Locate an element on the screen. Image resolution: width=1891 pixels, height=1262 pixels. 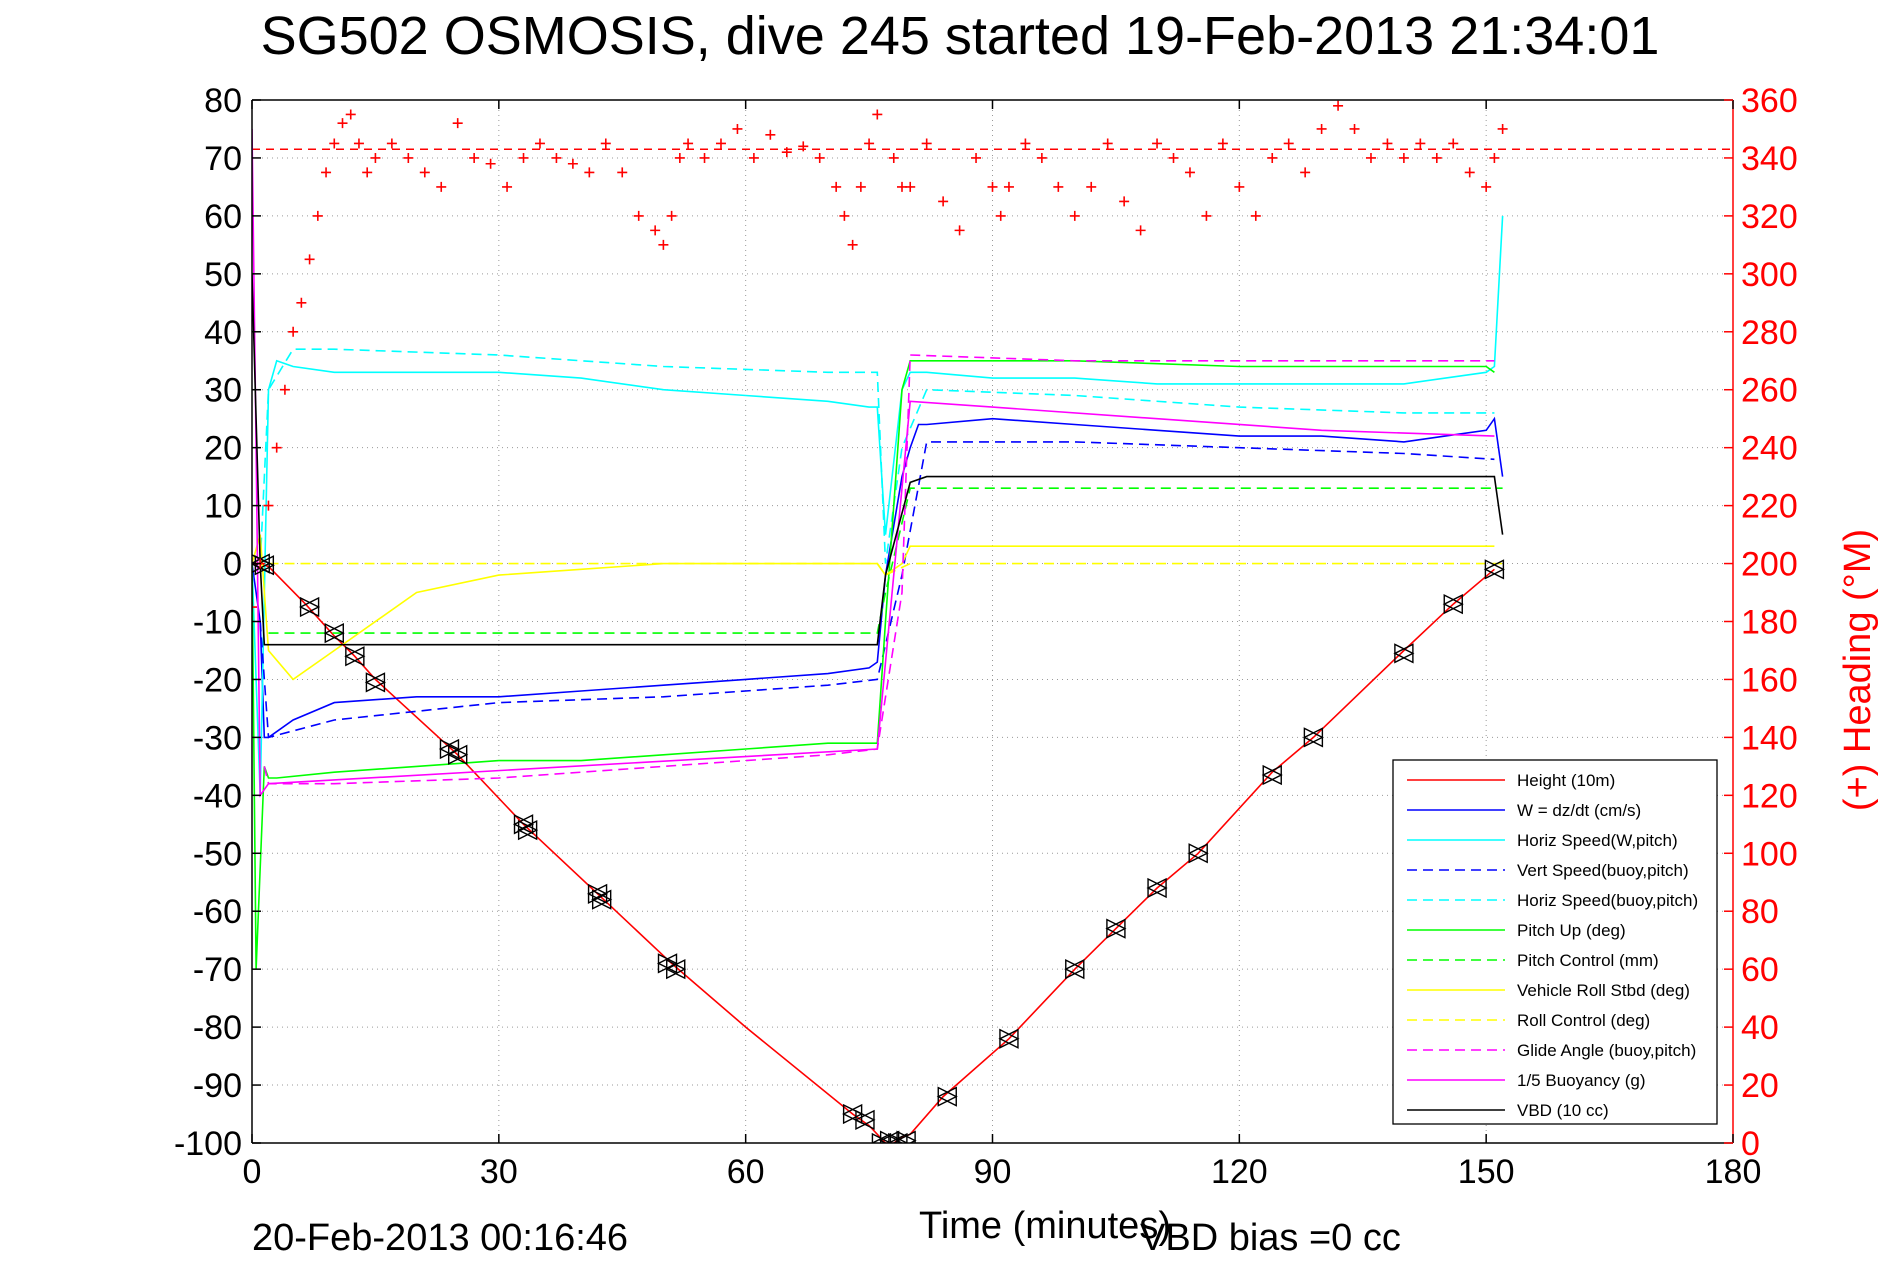
right-tick-label: 320 is located at coordinates (1769, 217).